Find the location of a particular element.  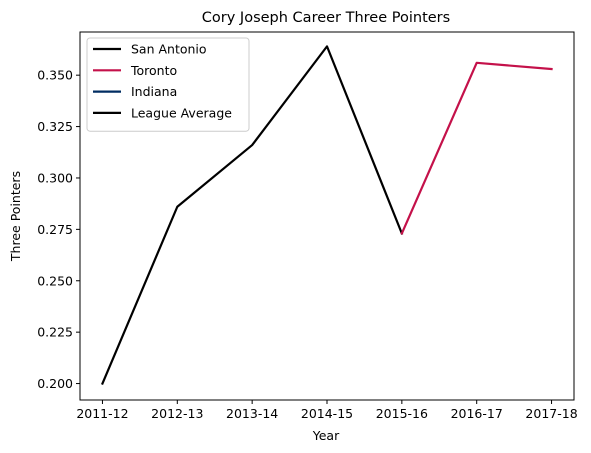

y-tick-label: 0.350 is located at coordinates (55, 75).